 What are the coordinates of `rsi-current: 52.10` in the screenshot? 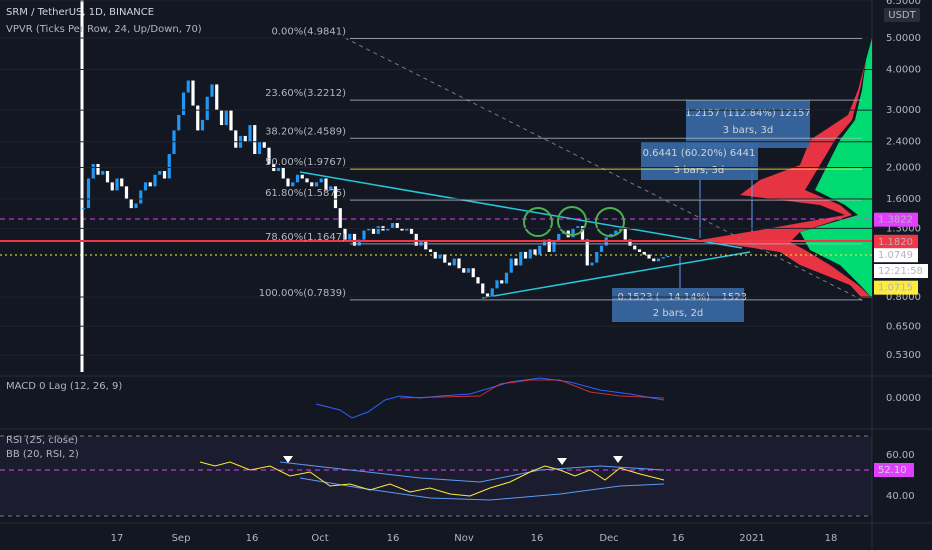 It's located at (892, 470).